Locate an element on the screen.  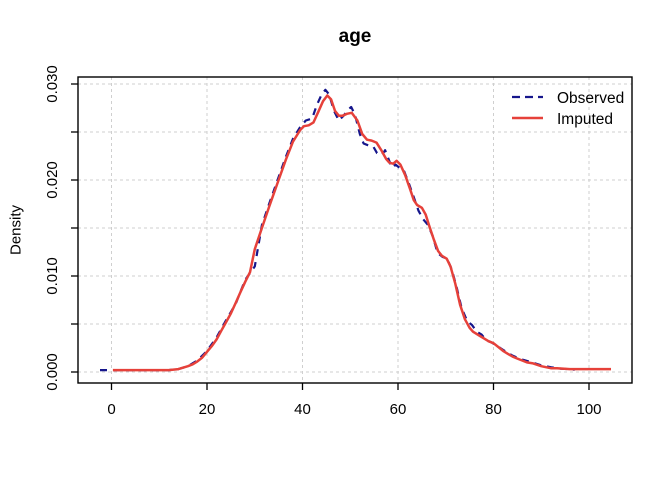
legend-imputed-label: Imputed is located at coordinates (585, 119).